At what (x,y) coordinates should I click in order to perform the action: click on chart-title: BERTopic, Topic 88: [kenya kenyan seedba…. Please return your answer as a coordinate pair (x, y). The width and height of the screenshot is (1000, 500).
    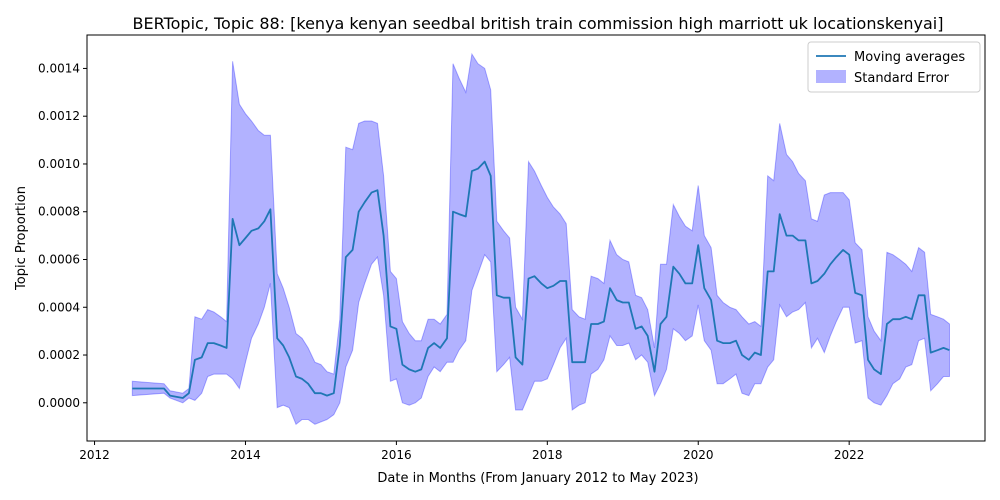
    Looking at the image, I should click on (538, 23).